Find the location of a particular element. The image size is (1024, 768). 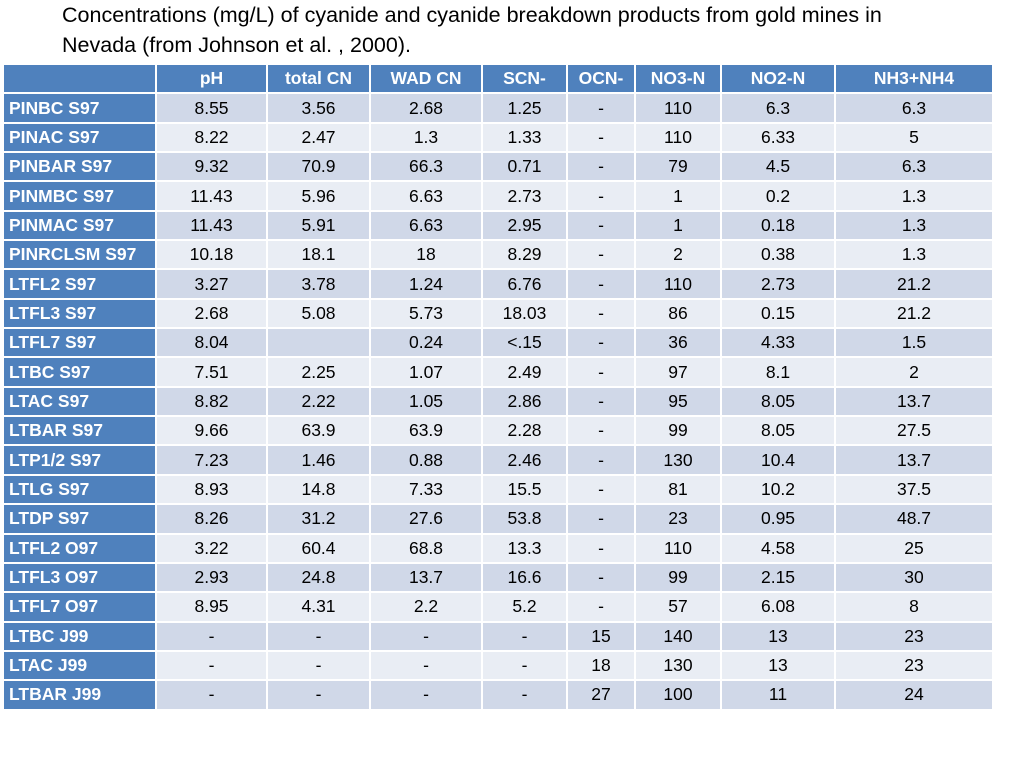

cell-no3-n: 36 is located at coordinates (678, 343).